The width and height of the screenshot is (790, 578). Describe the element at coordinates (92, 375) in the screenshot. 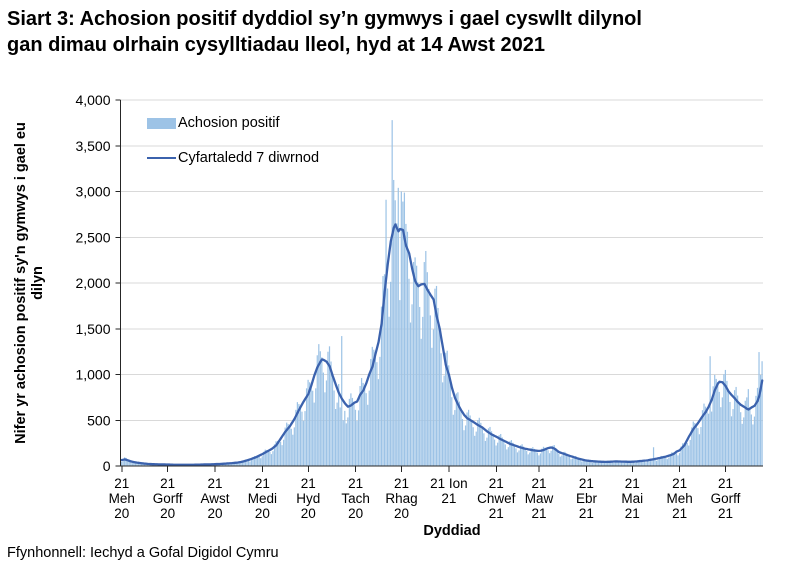

I see `svg-text: 1,000` at that location.